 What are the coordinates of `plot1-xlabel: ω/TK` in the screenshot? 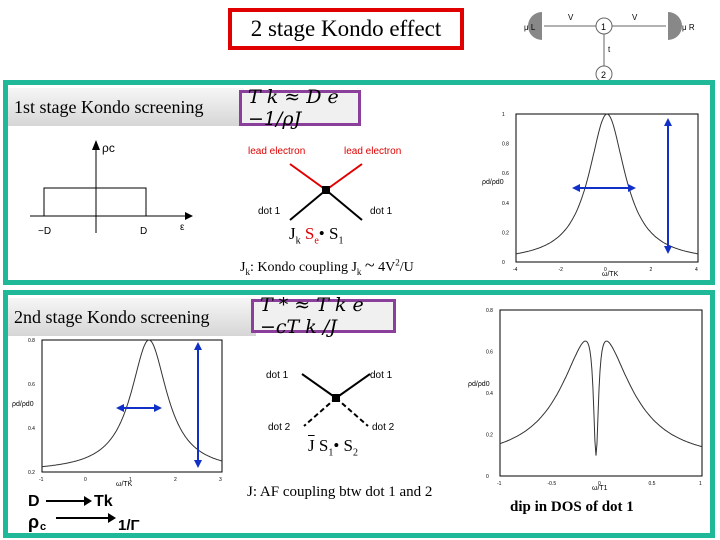 It's located at (610, 274).